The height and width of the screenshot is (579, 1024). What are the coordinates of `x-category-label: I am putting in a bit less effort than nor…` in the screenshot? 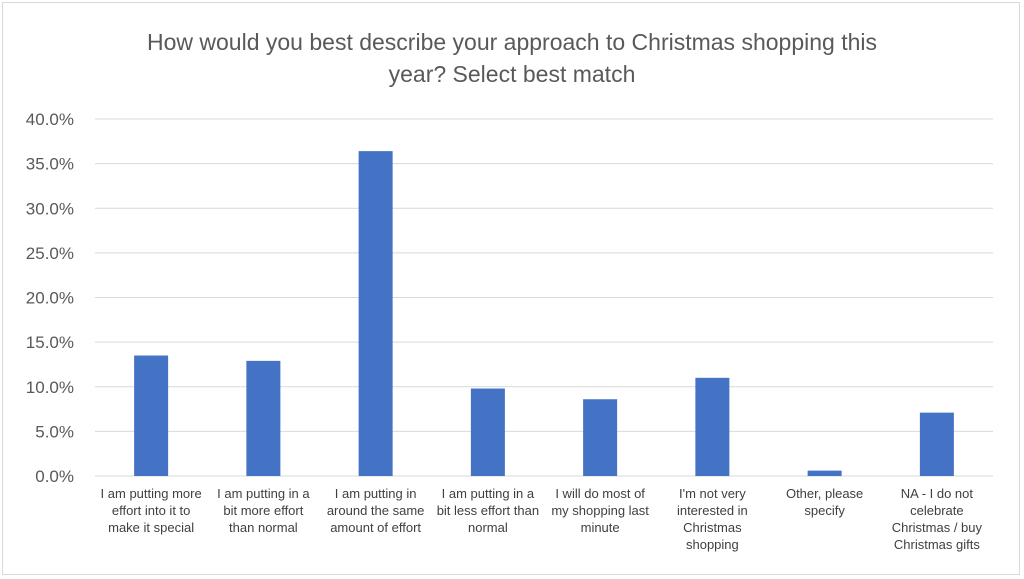 It's located at (488, 510).